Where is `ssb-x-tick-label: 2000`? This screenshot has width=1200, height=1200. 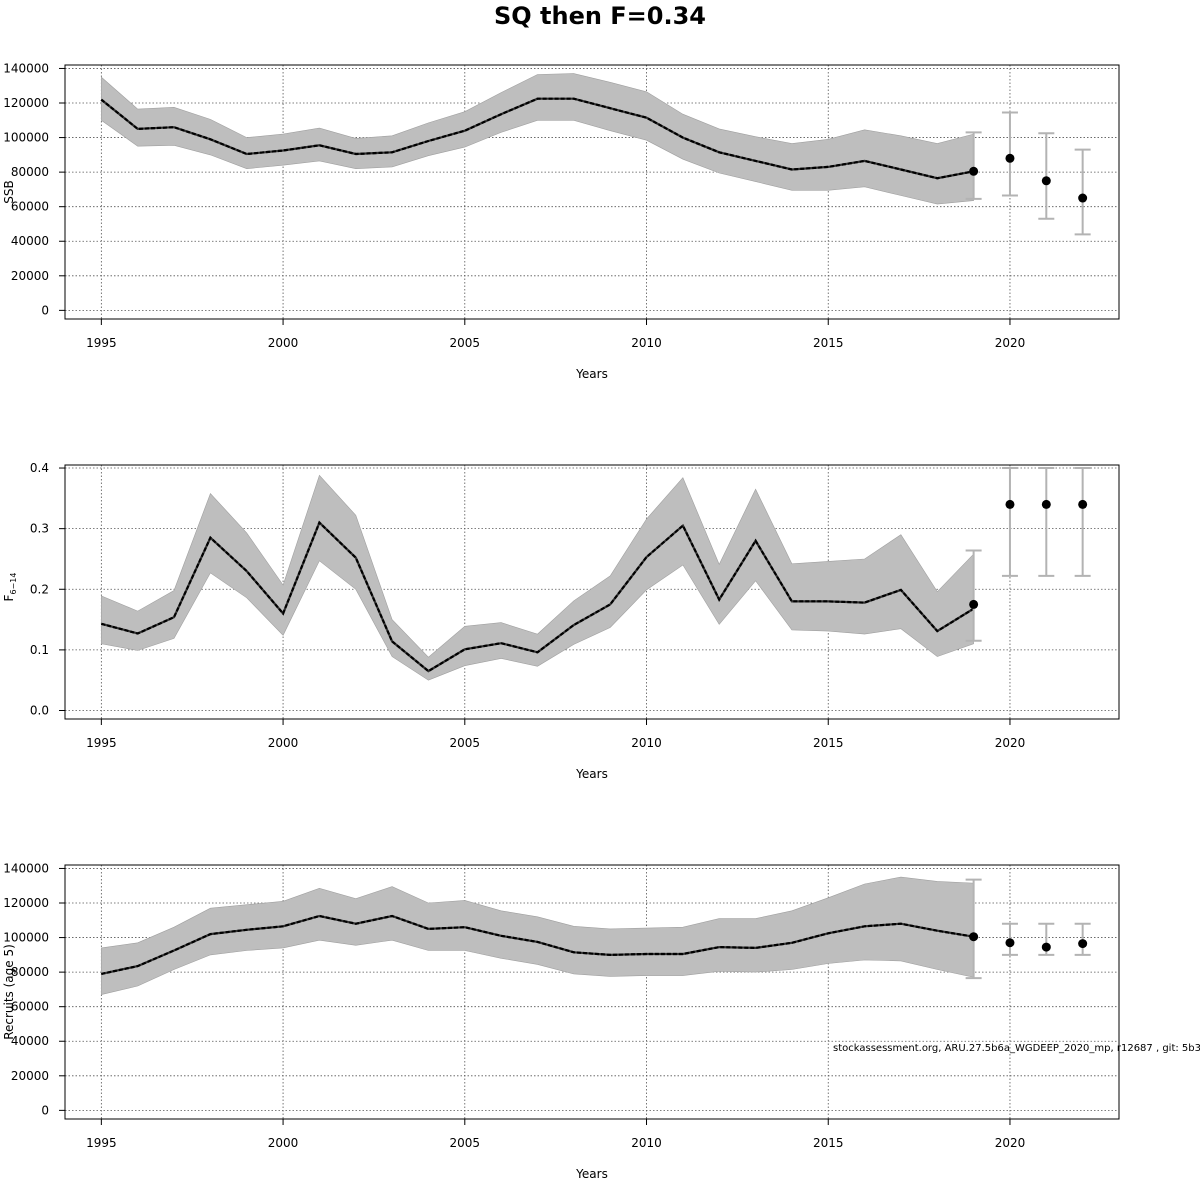 ssb-x-tick-label: 2000 is located at coordinates (283, 343).